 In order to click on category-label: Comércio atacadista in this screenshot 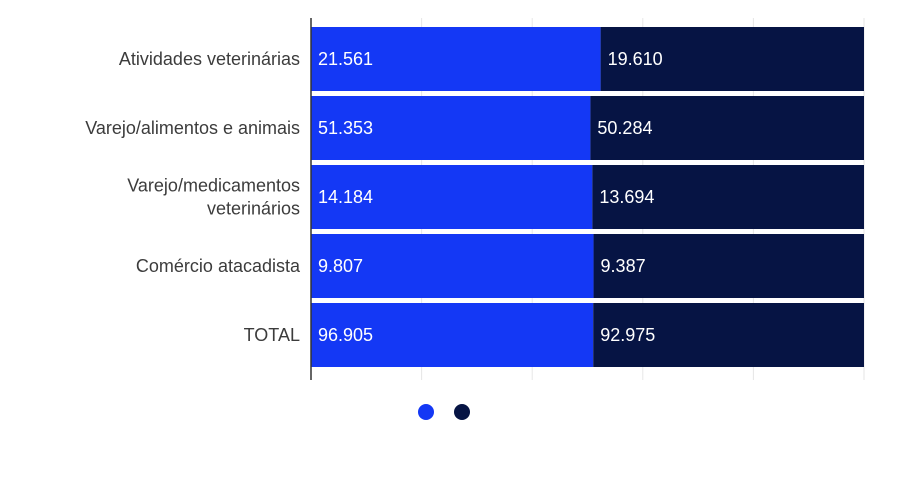, I will do `click(218, 266)`.